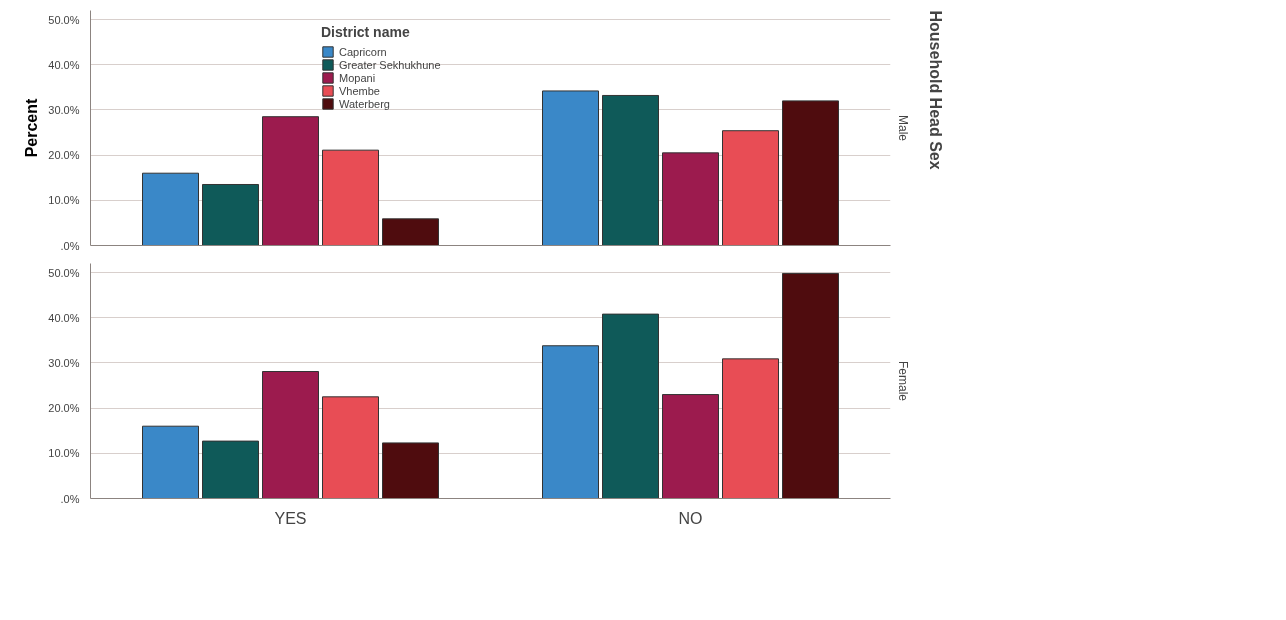  Describe the element at coordinates (364, 103) in the screenshot. I see `legend-label: Waterberg` at that location.